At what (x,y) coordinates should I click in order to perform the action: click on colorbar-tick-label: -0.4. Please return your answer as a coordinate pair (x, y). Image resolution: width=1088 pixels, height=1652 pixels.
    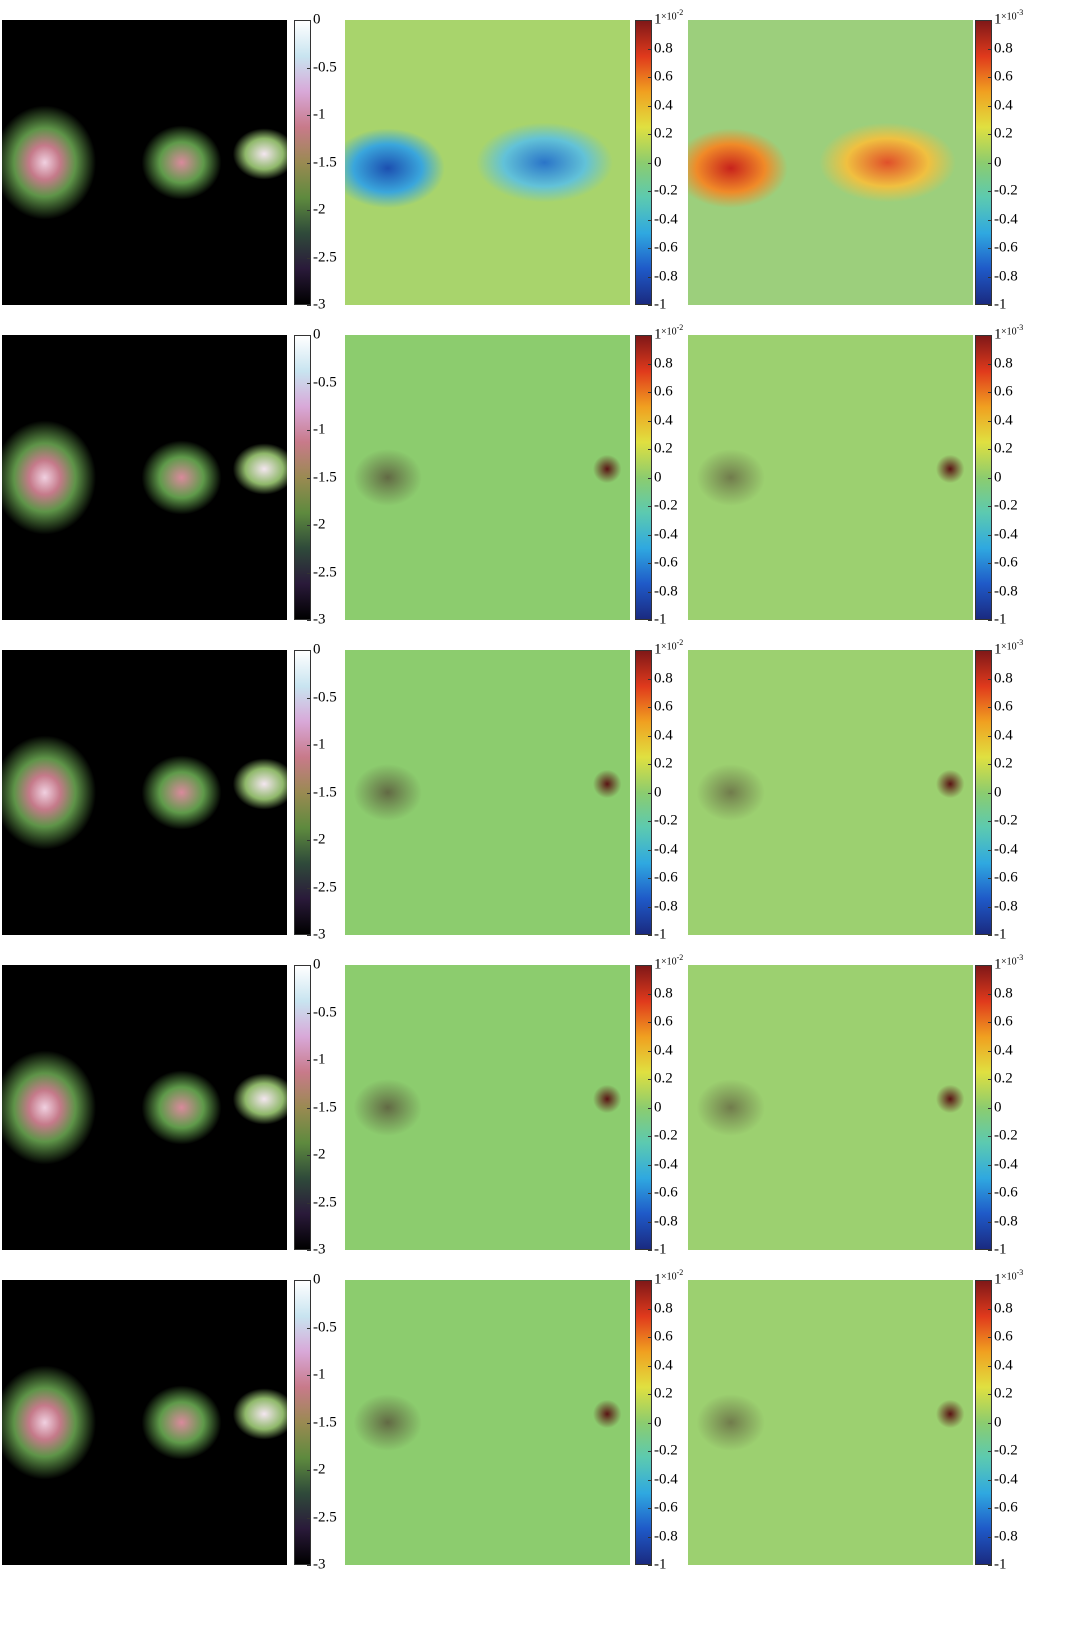
    Looking at the image, I should click on (1006, 219).